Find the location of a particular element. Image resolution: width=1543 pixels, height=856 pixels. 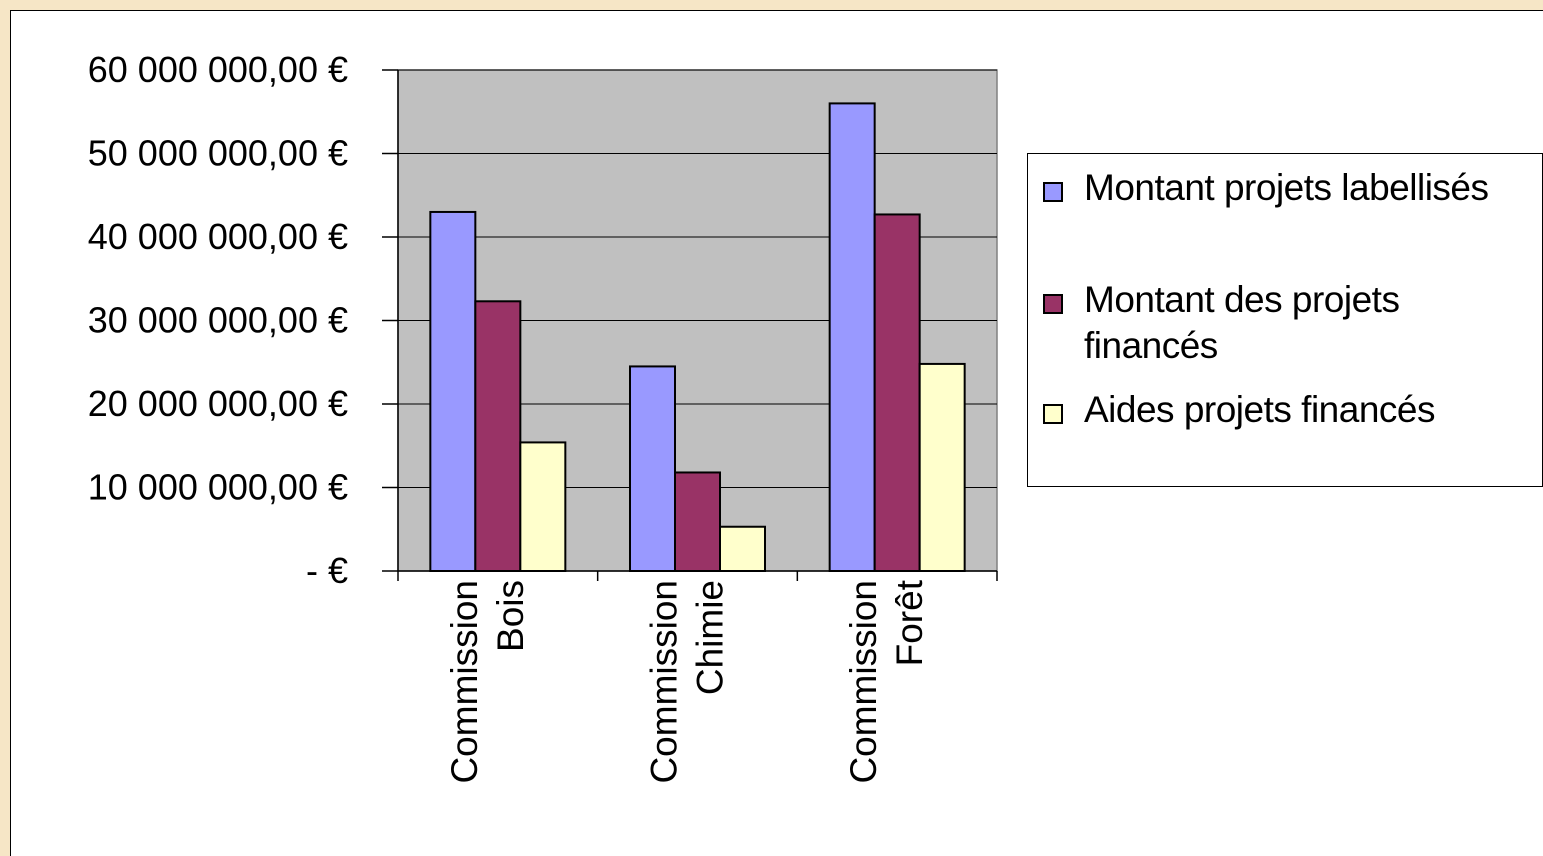

legend-label-cont: financés is located at coordinates (1151, 345).